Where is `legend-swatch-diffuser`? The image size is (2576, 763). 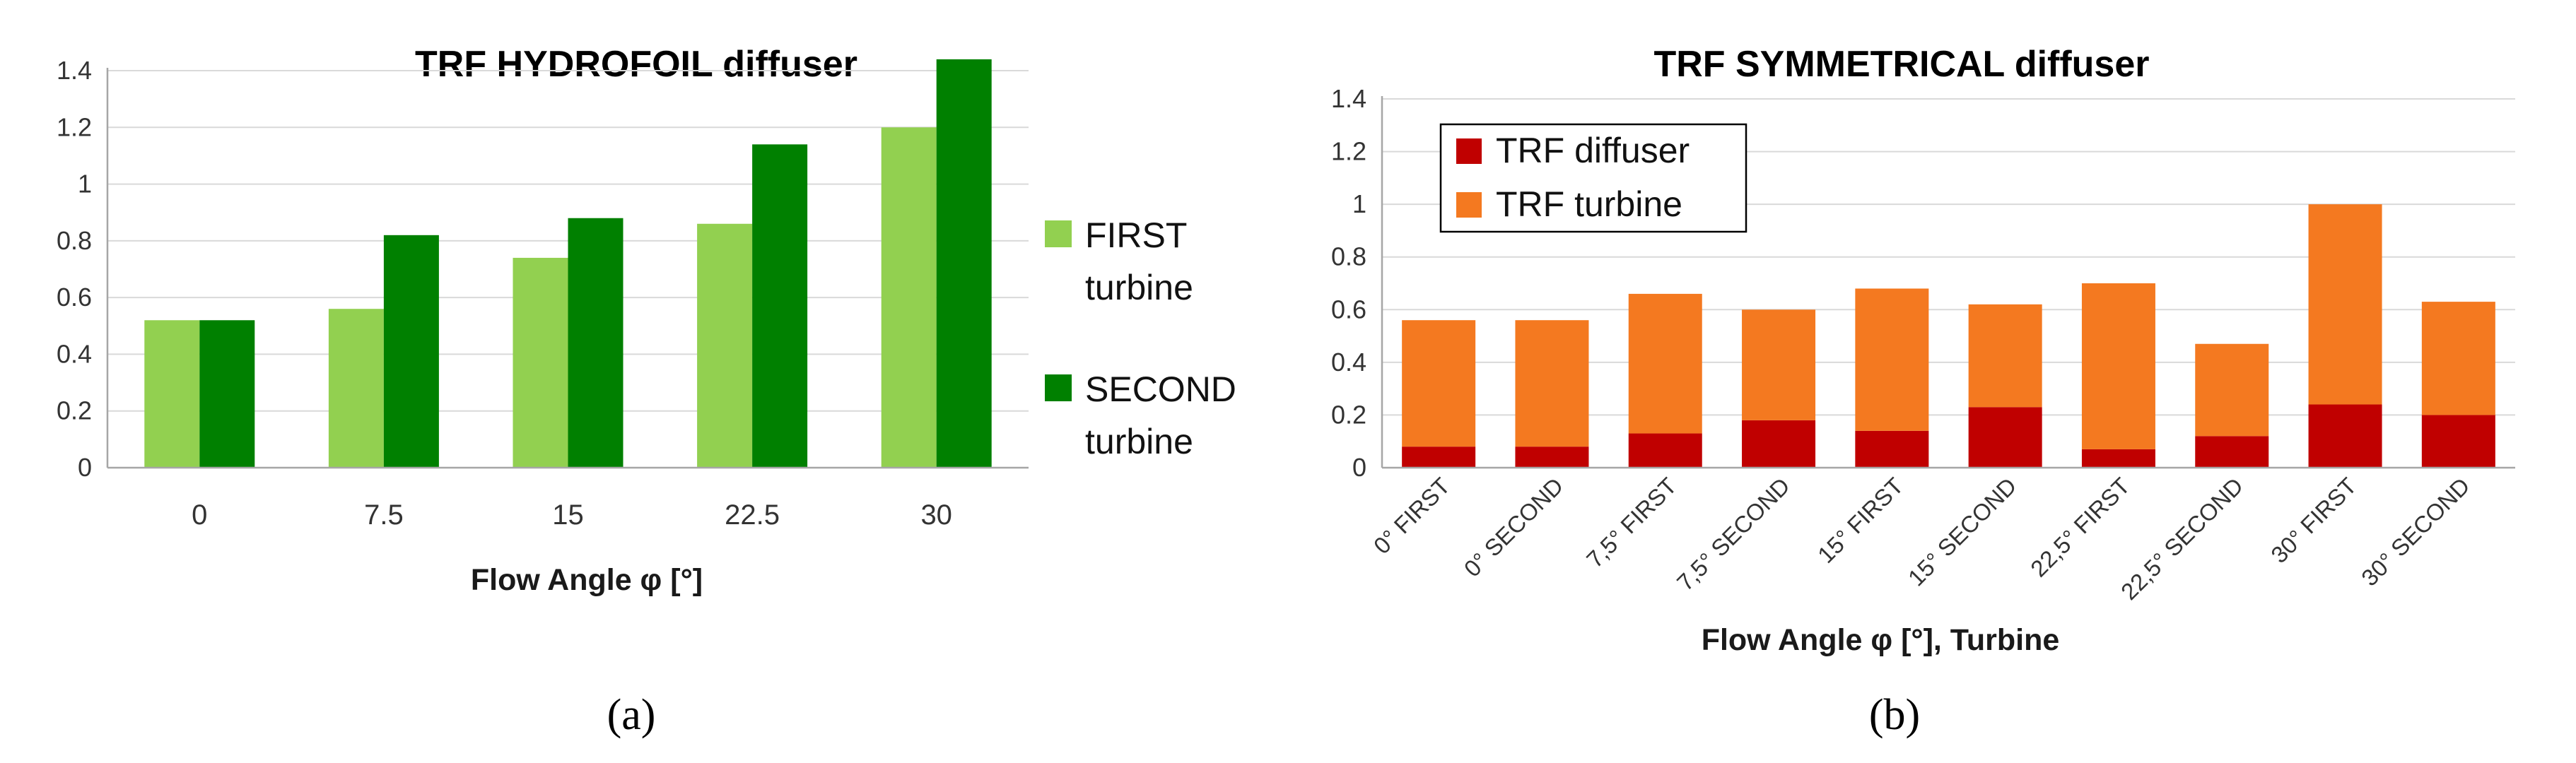
legend-swatch-diffuser is located at coordinates (1469, 151).